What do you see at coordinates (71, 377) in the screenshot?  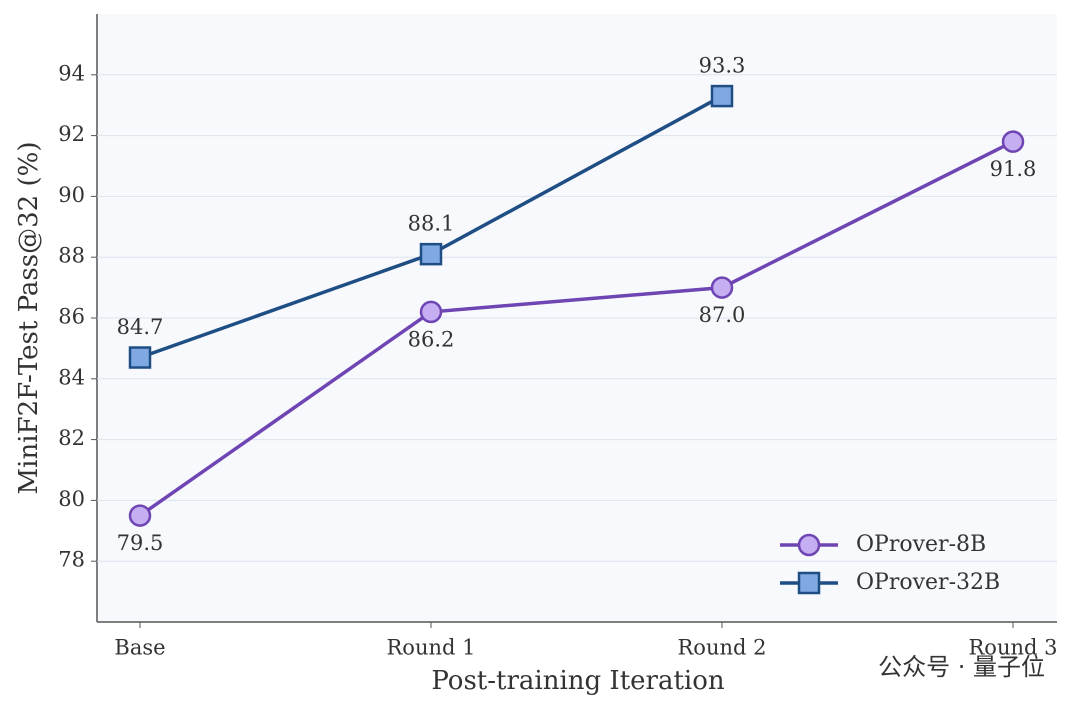 I see `y-tick-label: 84` at bounding box center [71, 377].